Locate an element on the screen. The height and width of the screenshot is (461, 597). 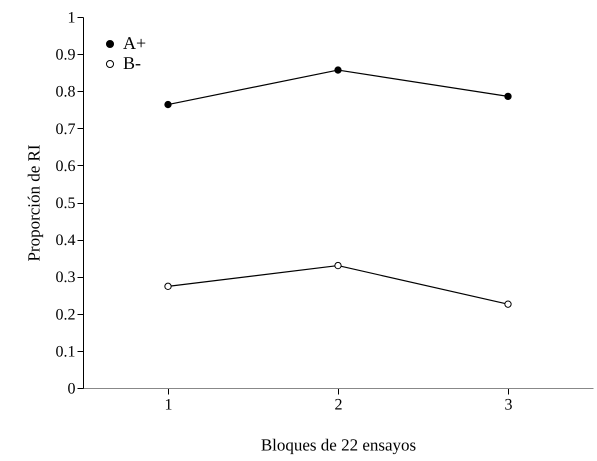
y-tick-label: 0.2 is located at coordinates (66, 315).